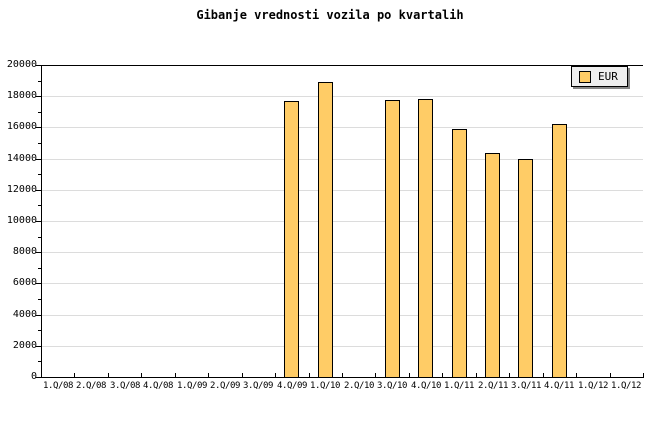 This screenshot has width=660, height=440. Describe the element at coordinates (291, 239) in the screenshot. I see `bar-4.Q/09` at that location.